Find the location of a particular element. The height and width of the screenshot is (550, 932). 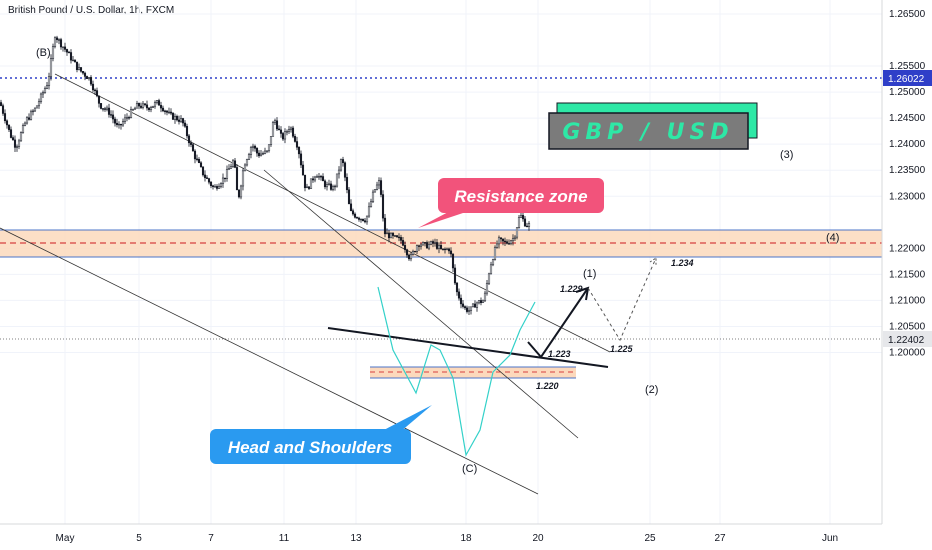

price-tick-label: 1.23000 is located at coordinates (907, 196).